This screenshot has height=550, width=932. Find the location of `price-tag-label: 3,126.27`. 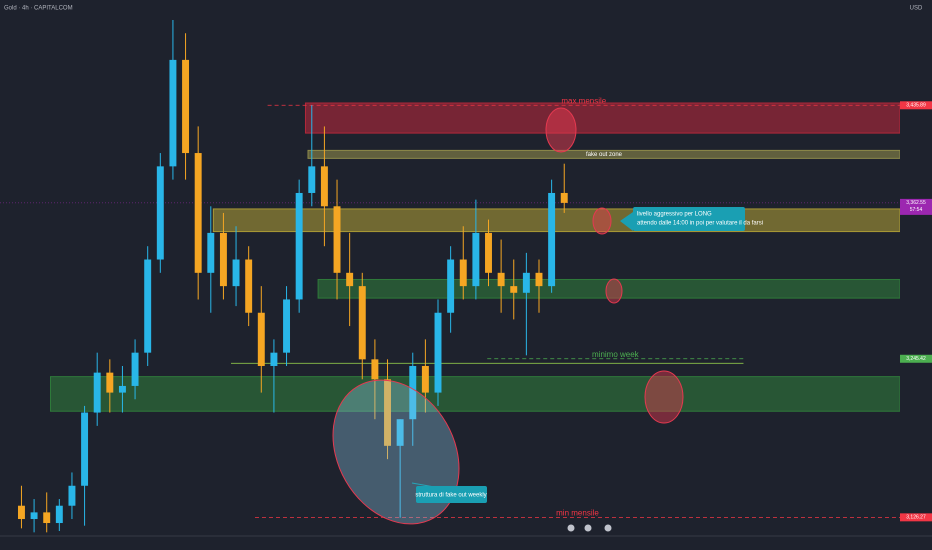

price-tag-label: 3,126.27 is located at coordinates (916, 518).